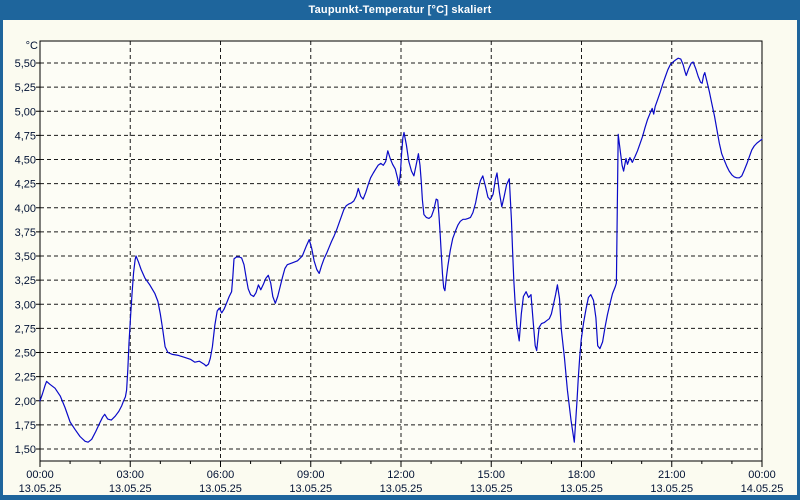 The width and height of the screenshot is (800, 500). What do you see at coordinates (25, 426) in the screenshot?
I see `y-tick-label: 1,75` at bounding box center [25, 426].